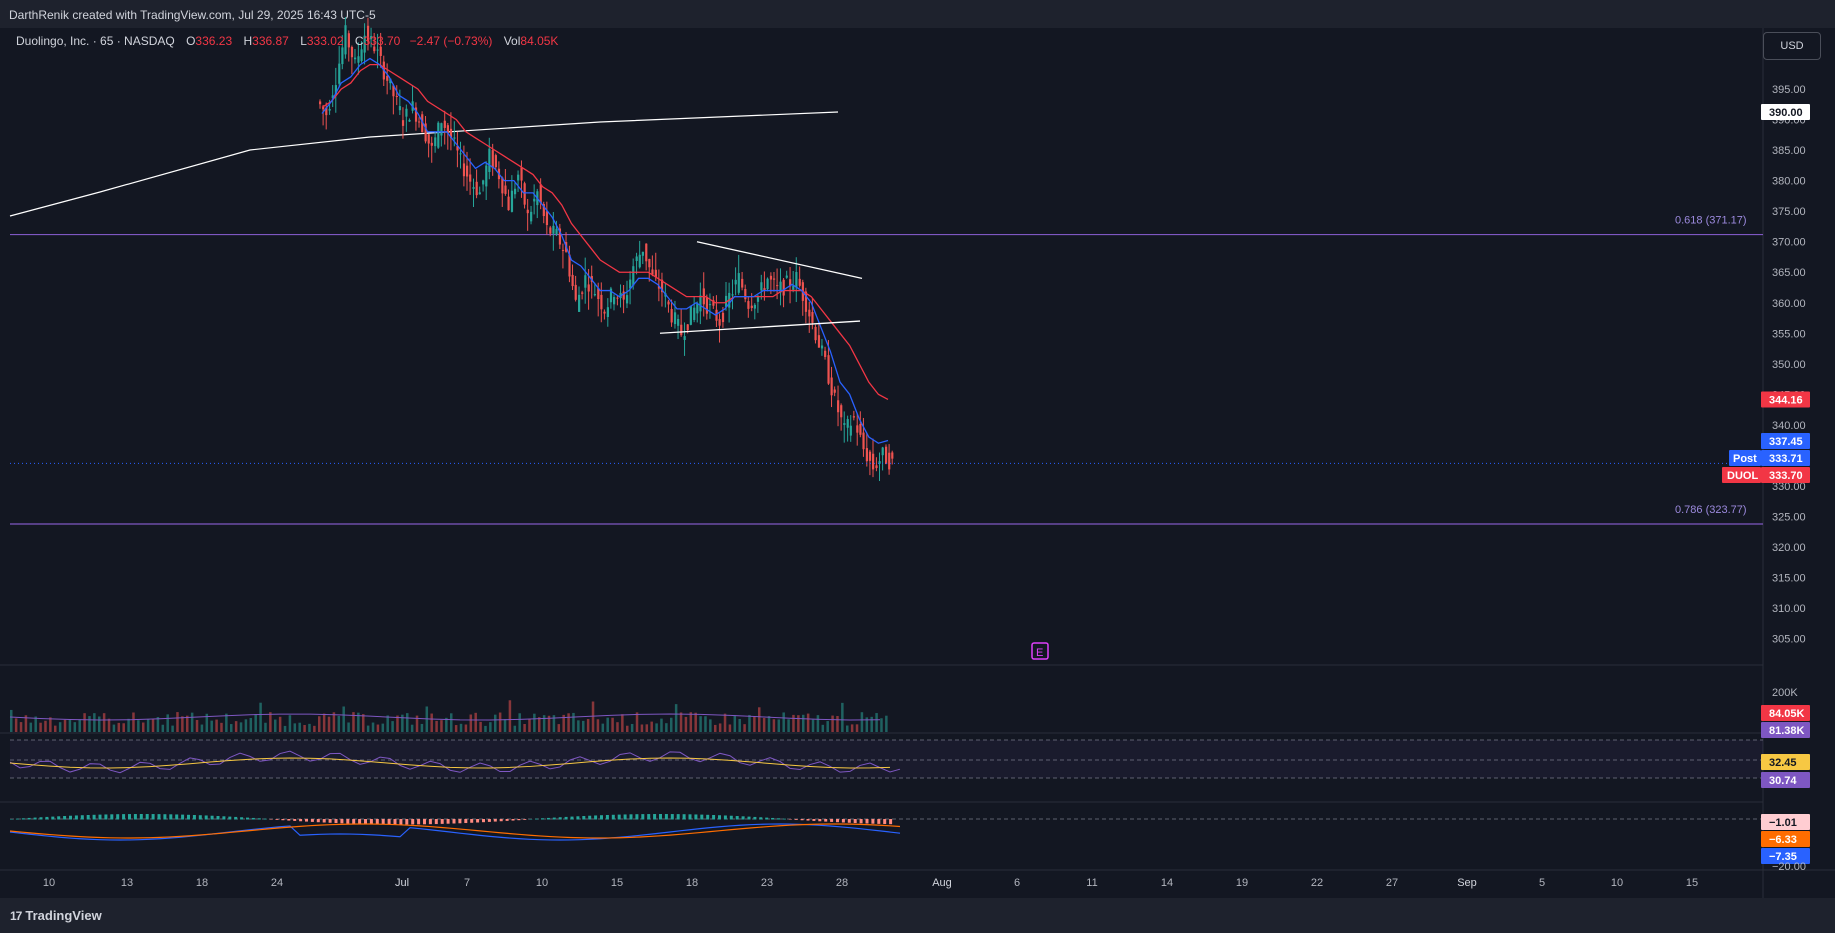  Describe the element at coordinates (1711, 510) in the screenshot. I see `fib-level-label: 0.786 (323.77)` at that location.